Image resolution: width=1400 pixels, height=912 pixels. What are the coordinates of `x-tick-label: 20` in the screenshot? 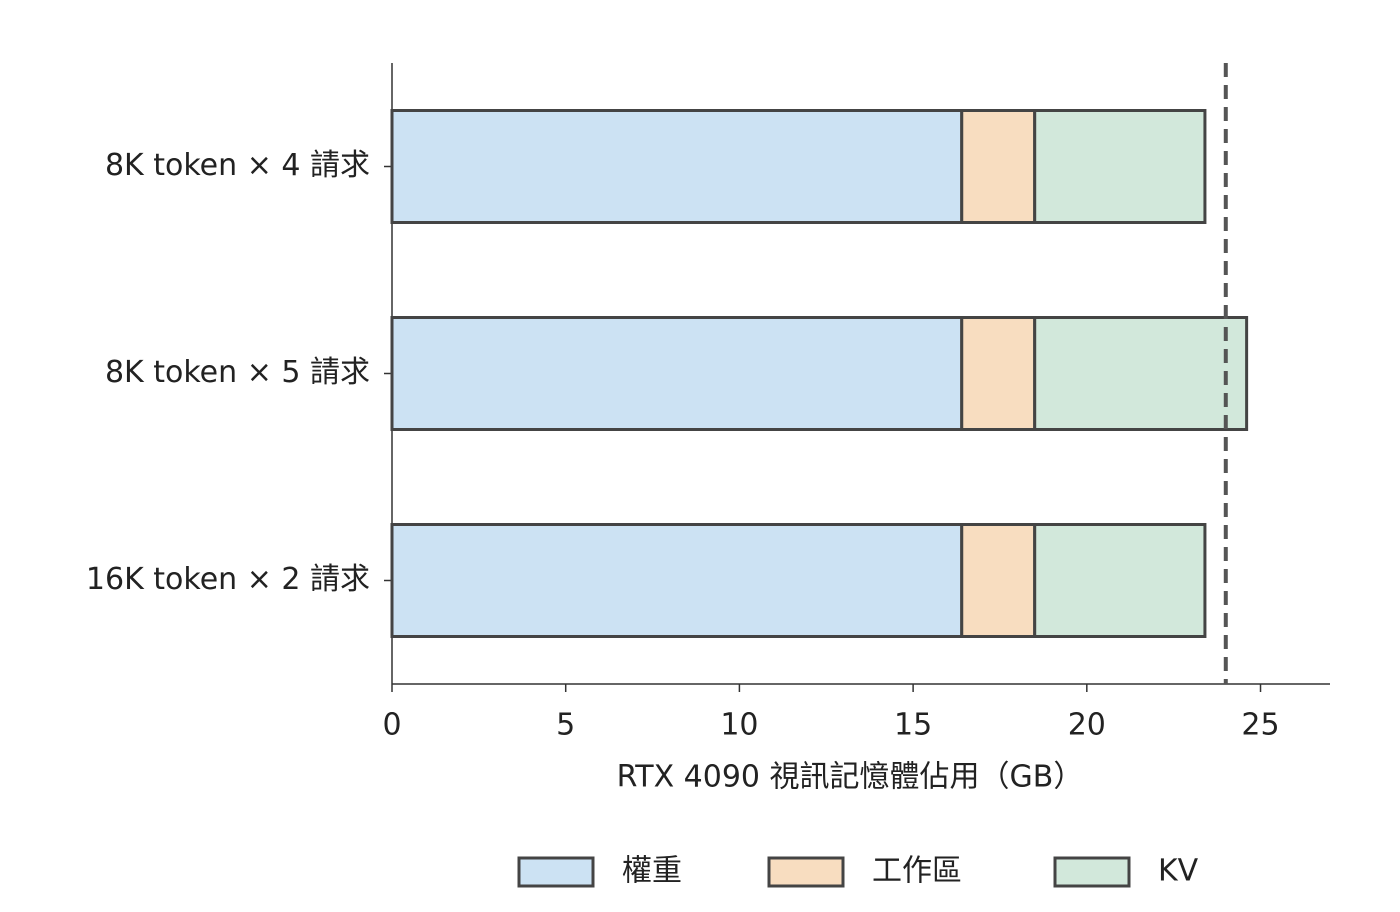 It's located at (1087, 725).